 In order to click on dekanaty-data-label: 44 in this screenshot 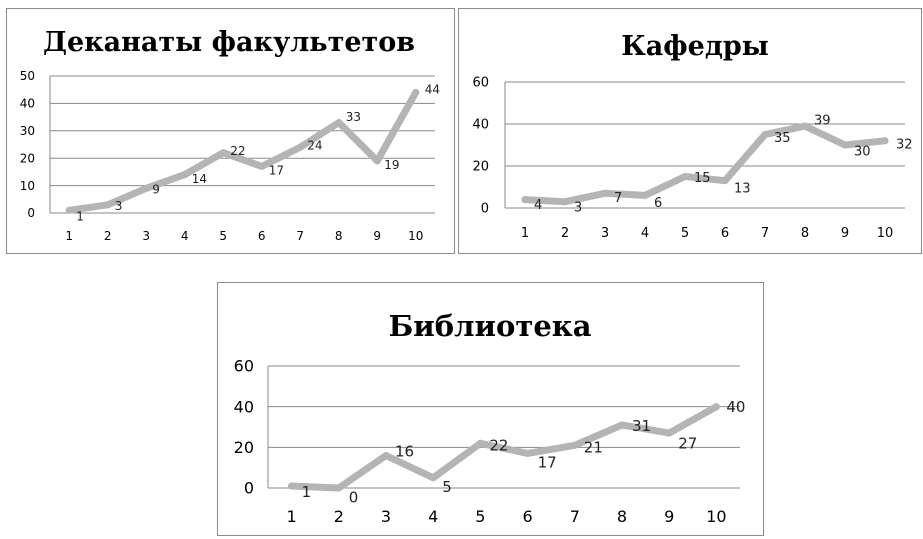, I will do `click(432, 90)`.